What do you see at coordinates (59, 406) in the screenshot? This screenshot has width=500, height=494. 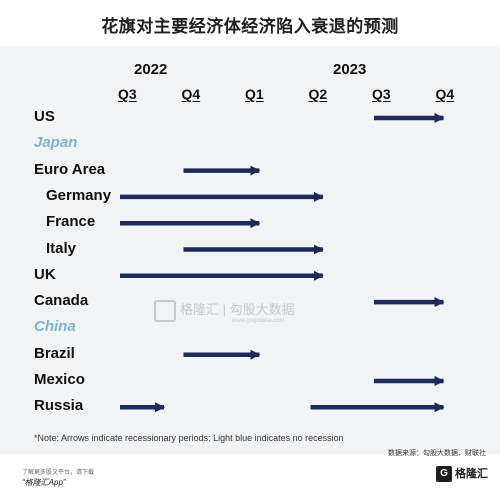 I see `row-label-russia: Russia` at bounding box center [59, 406].